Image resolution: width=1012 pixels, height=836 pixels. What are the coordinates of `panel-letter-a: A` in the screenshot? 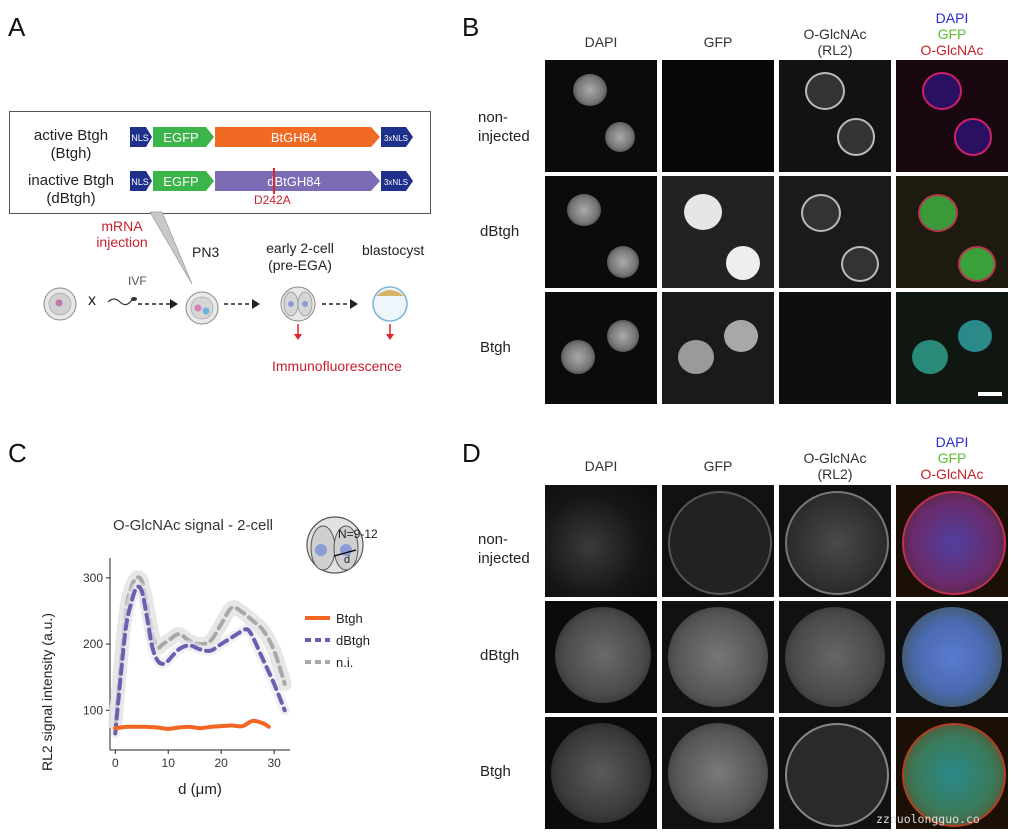 It's located at (17, 27).